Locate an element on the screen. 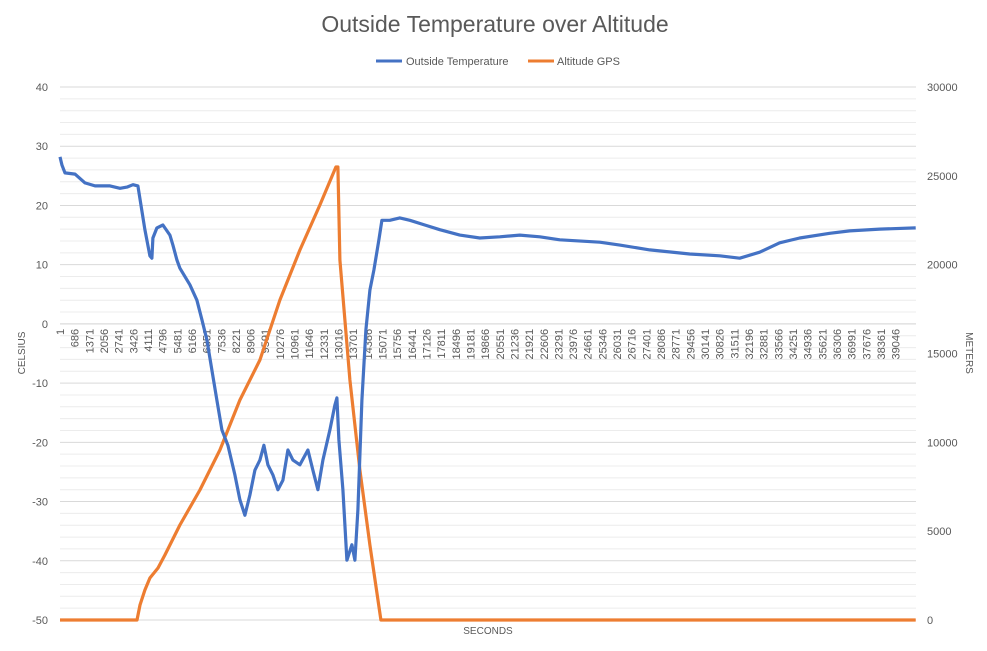 The width and height of the screenshot is (987, 651). y-tick-label: 40 is located at coordinates (42, 88).